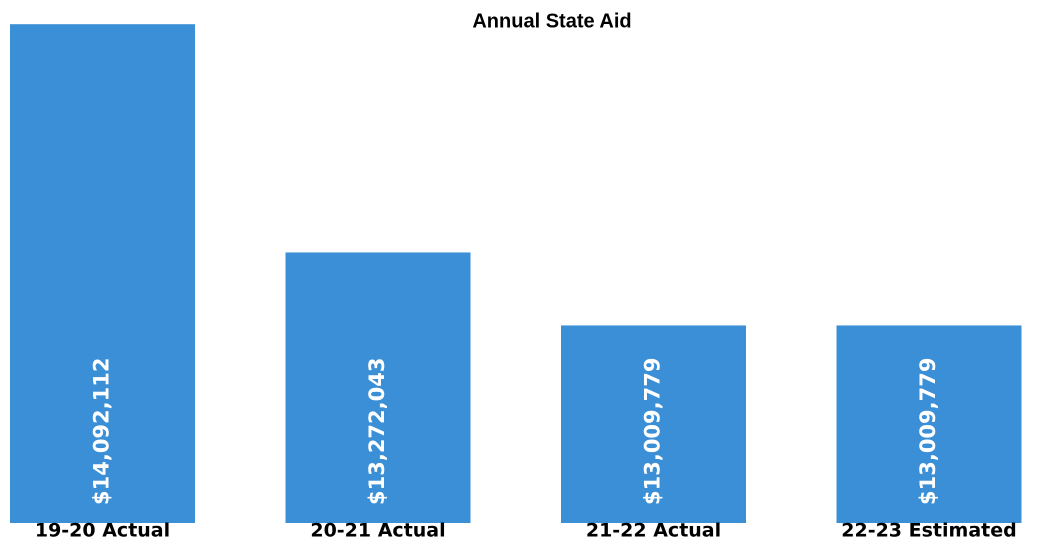 The width and height of the screenshot is (1041, 546). Describe the element at coordinates (102, 431) in the screenshot. I see `data-label: $14,092,112` at that location.